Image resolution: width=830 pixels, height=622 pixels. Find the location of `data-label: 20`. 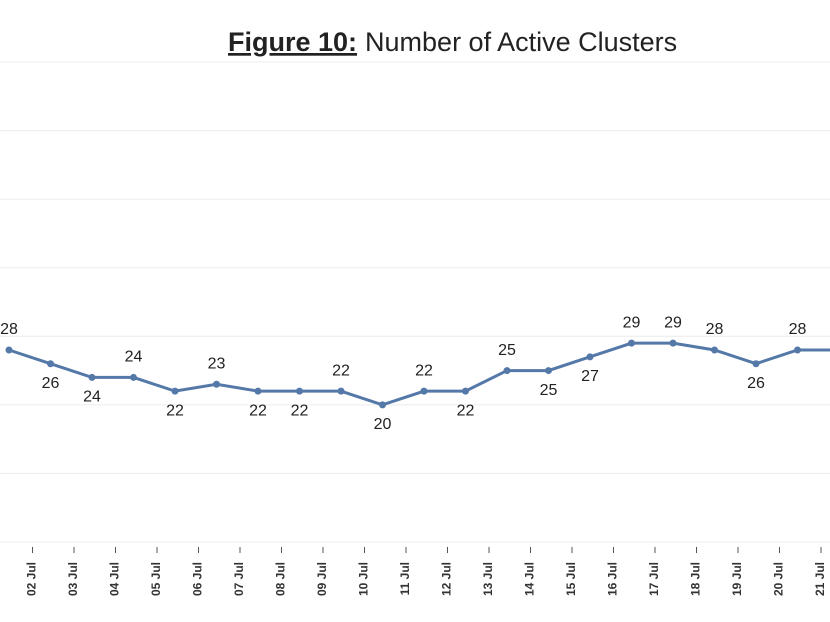

data-label: 20 is located at coordinates (383, 424).